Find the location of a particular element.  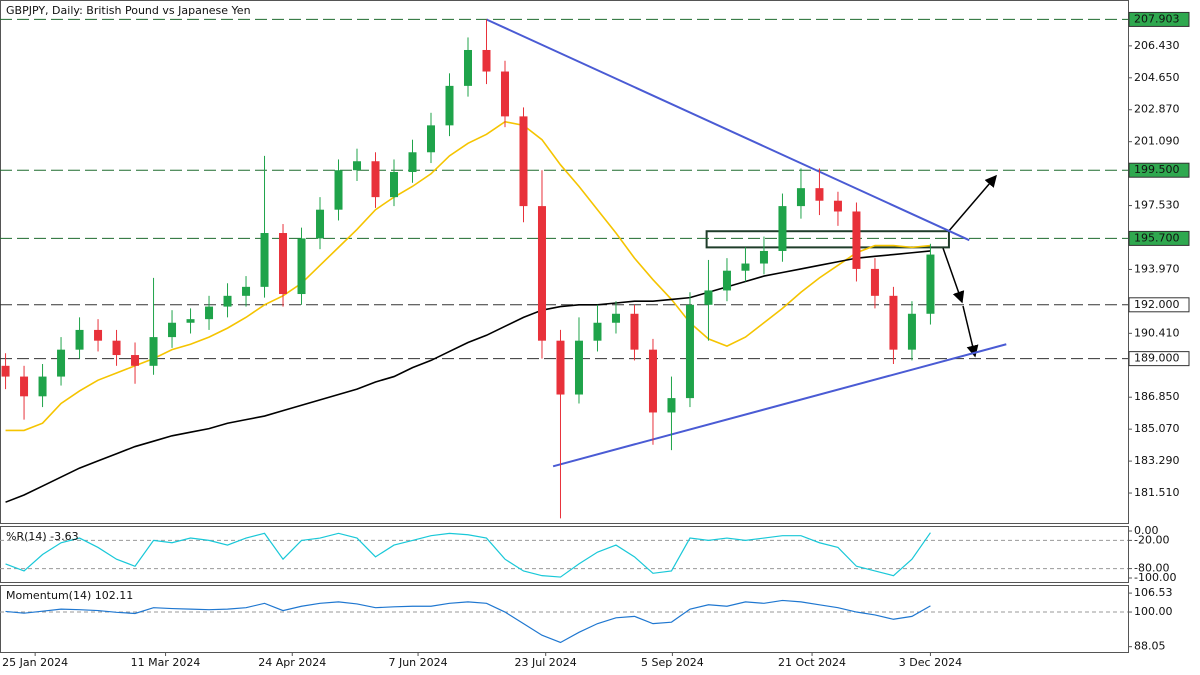

x-tick-label: 24 Apr 2024 is located at coordinates (292, 662).